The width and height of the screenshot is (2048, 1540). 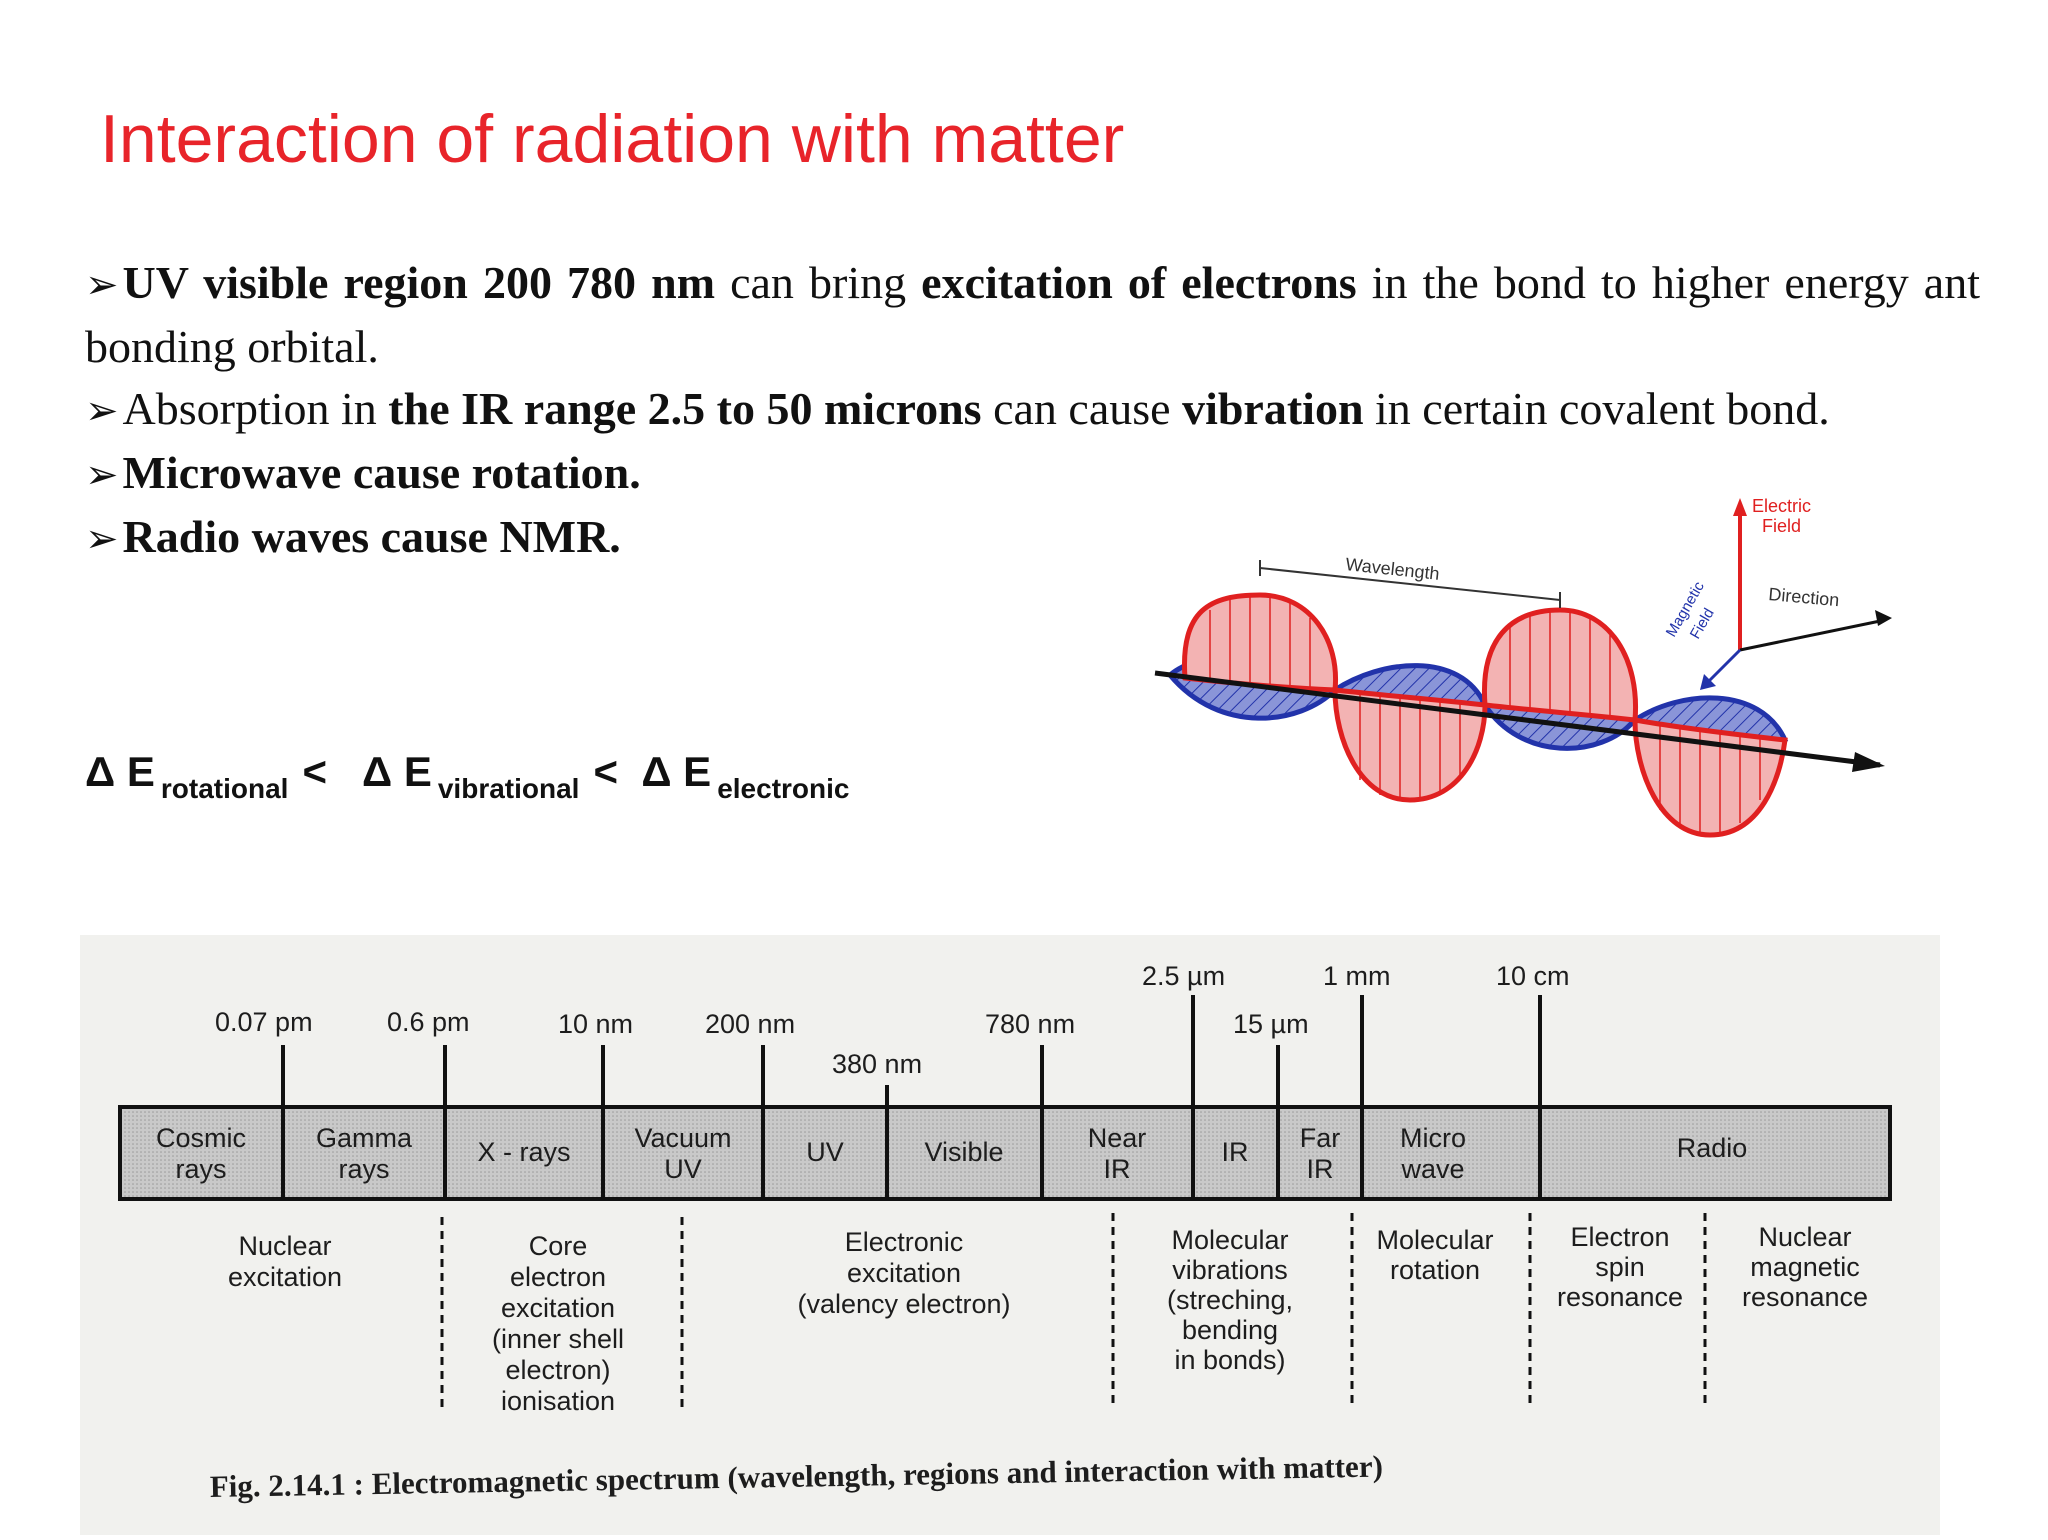 What do you see at coordinates (1357, 976) in the screenshot?
I see `wavelength-label: 1 mm` at bounding box center [1357, 976].